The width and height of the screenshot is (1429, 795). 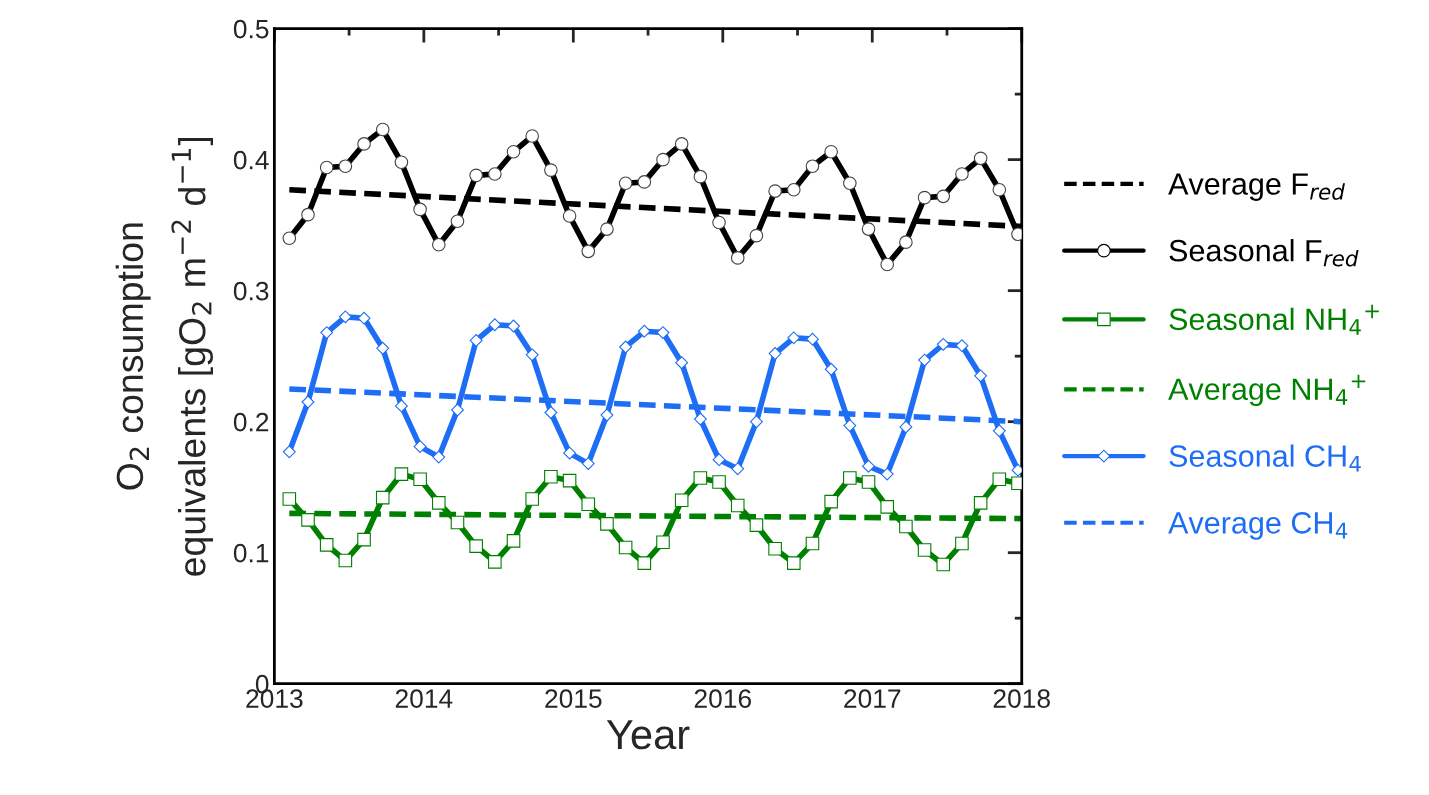 What do you see at coordinates (251, 291) in the screenshot?
I see `y-tick-label: 0.3` at bounding box center [251, 291].